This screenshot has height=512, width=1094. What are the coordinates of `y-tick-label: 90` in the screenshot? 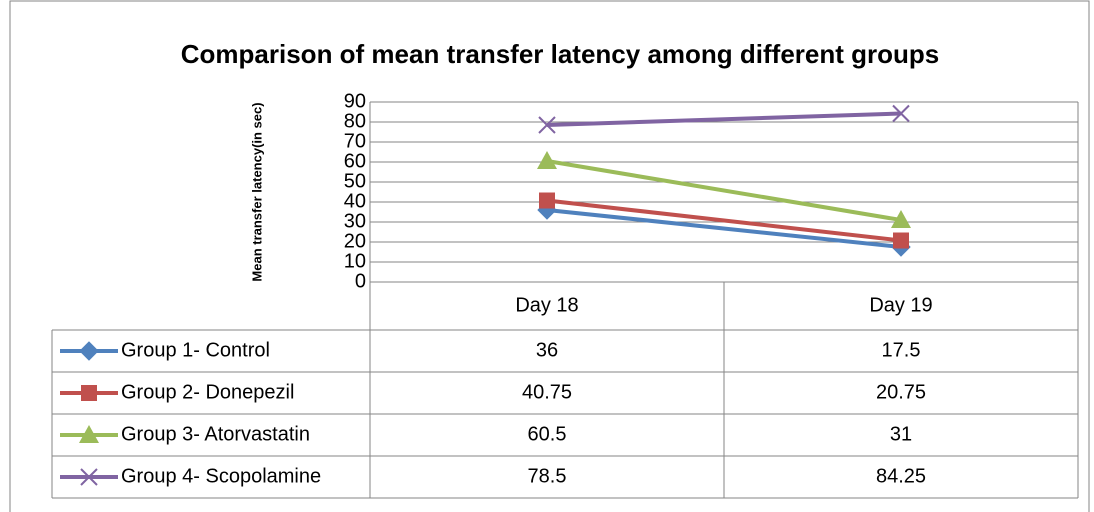 It's located at (355, 101).